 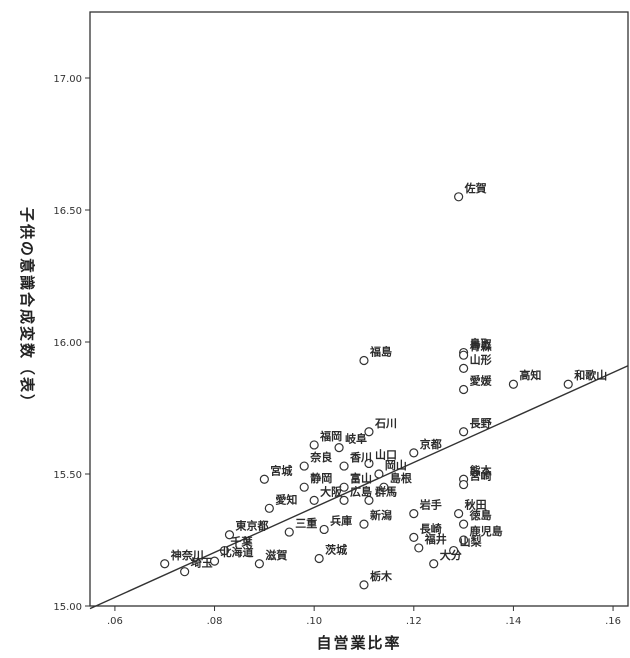 What do you see at coordinates (67, 607) in the screenshot?
I see `y-tick-label: 15.00` at bounding box center [67, 607].